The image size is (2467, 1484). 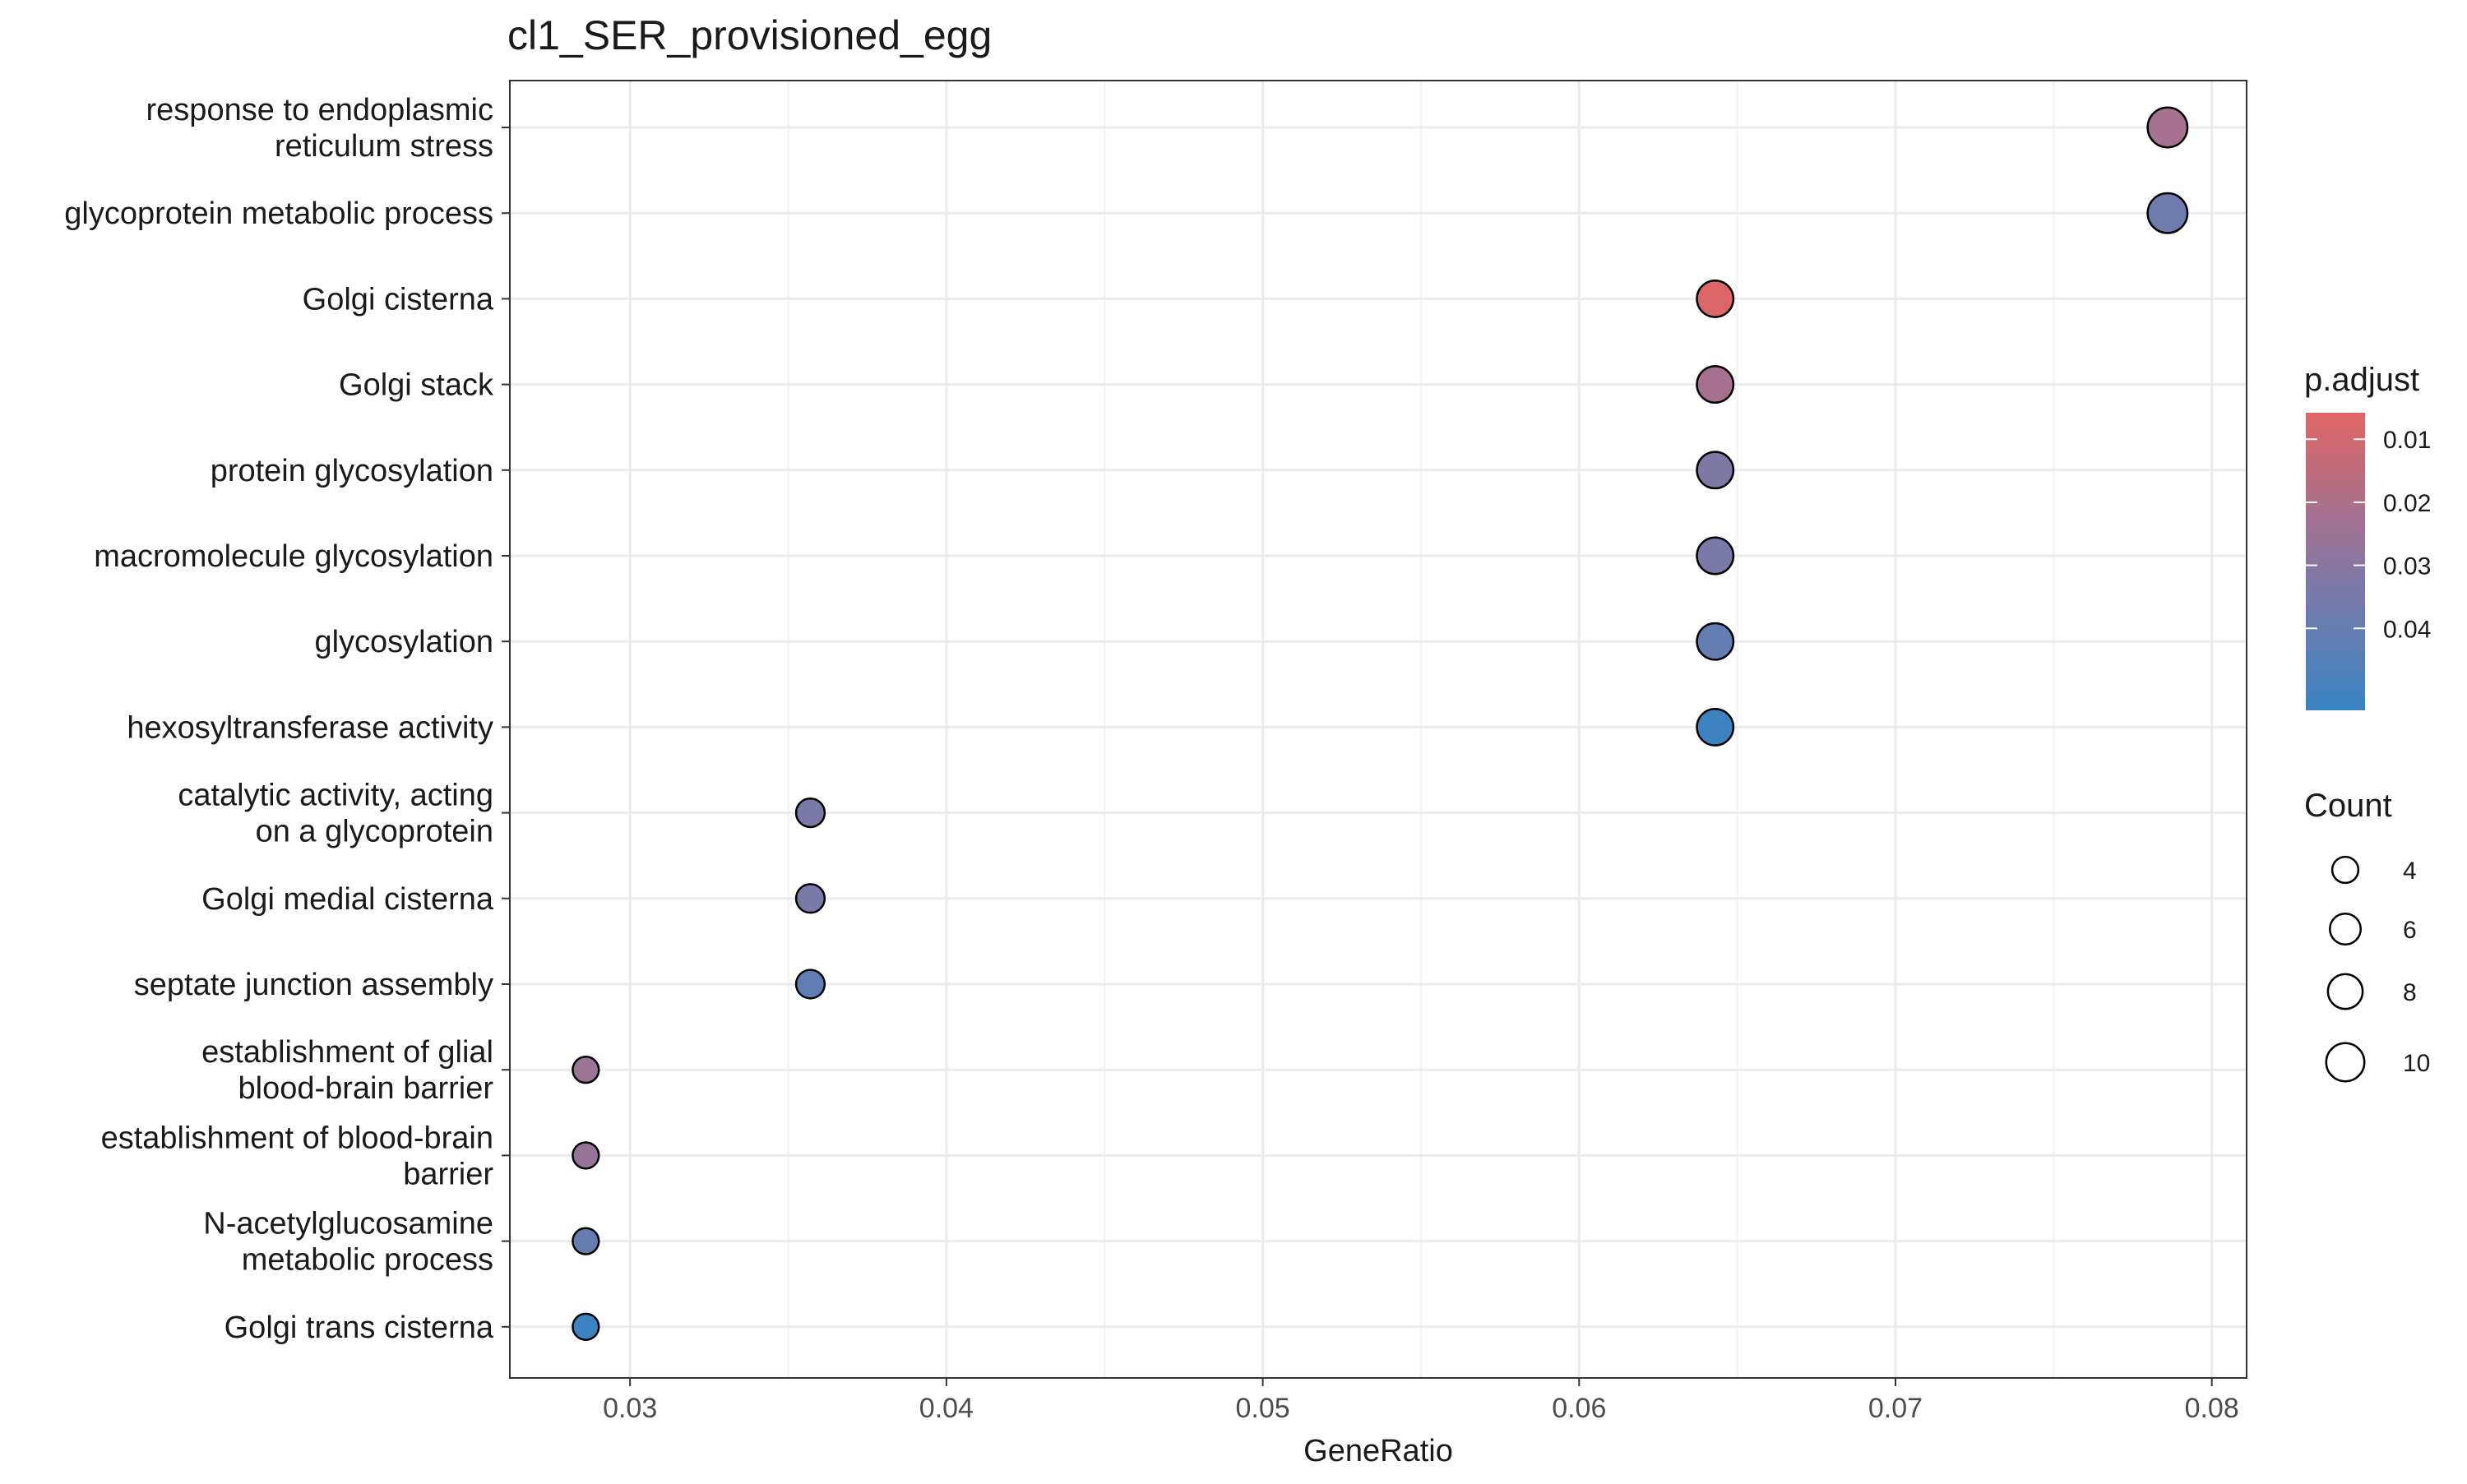 I want to click on color-bar, so click(x=2336, y=562).